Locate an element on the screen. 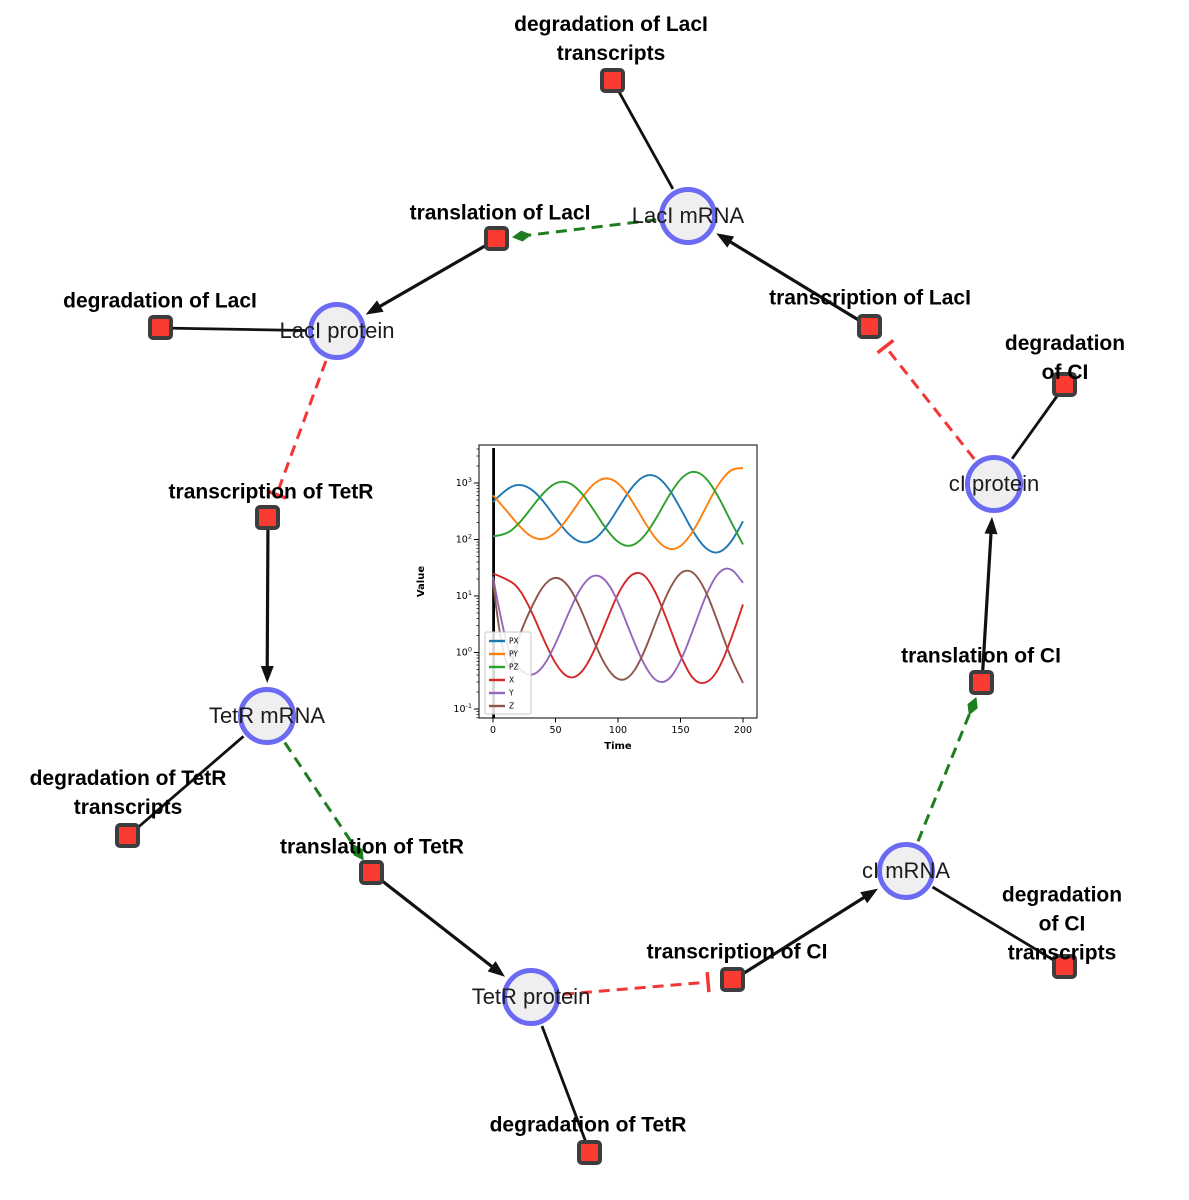  species-label-tetr-protein: TetR protein is located at coordinates (531, 996).